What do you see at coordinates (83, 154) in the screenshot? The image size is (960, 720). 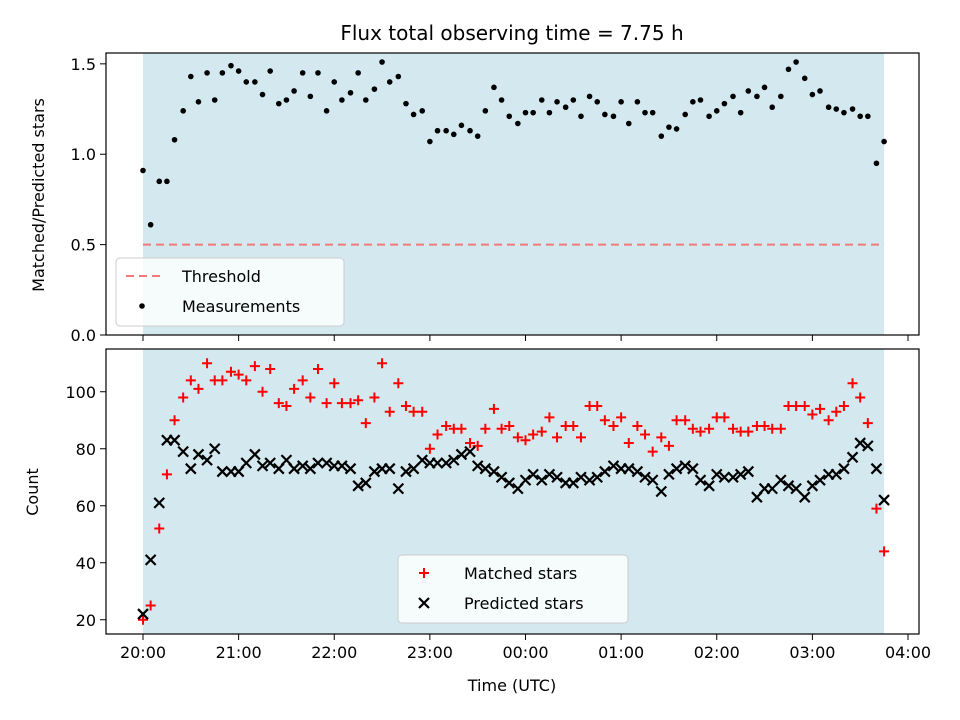 I see `y-tick-label: 1.0` at bounding box center [83, 154].